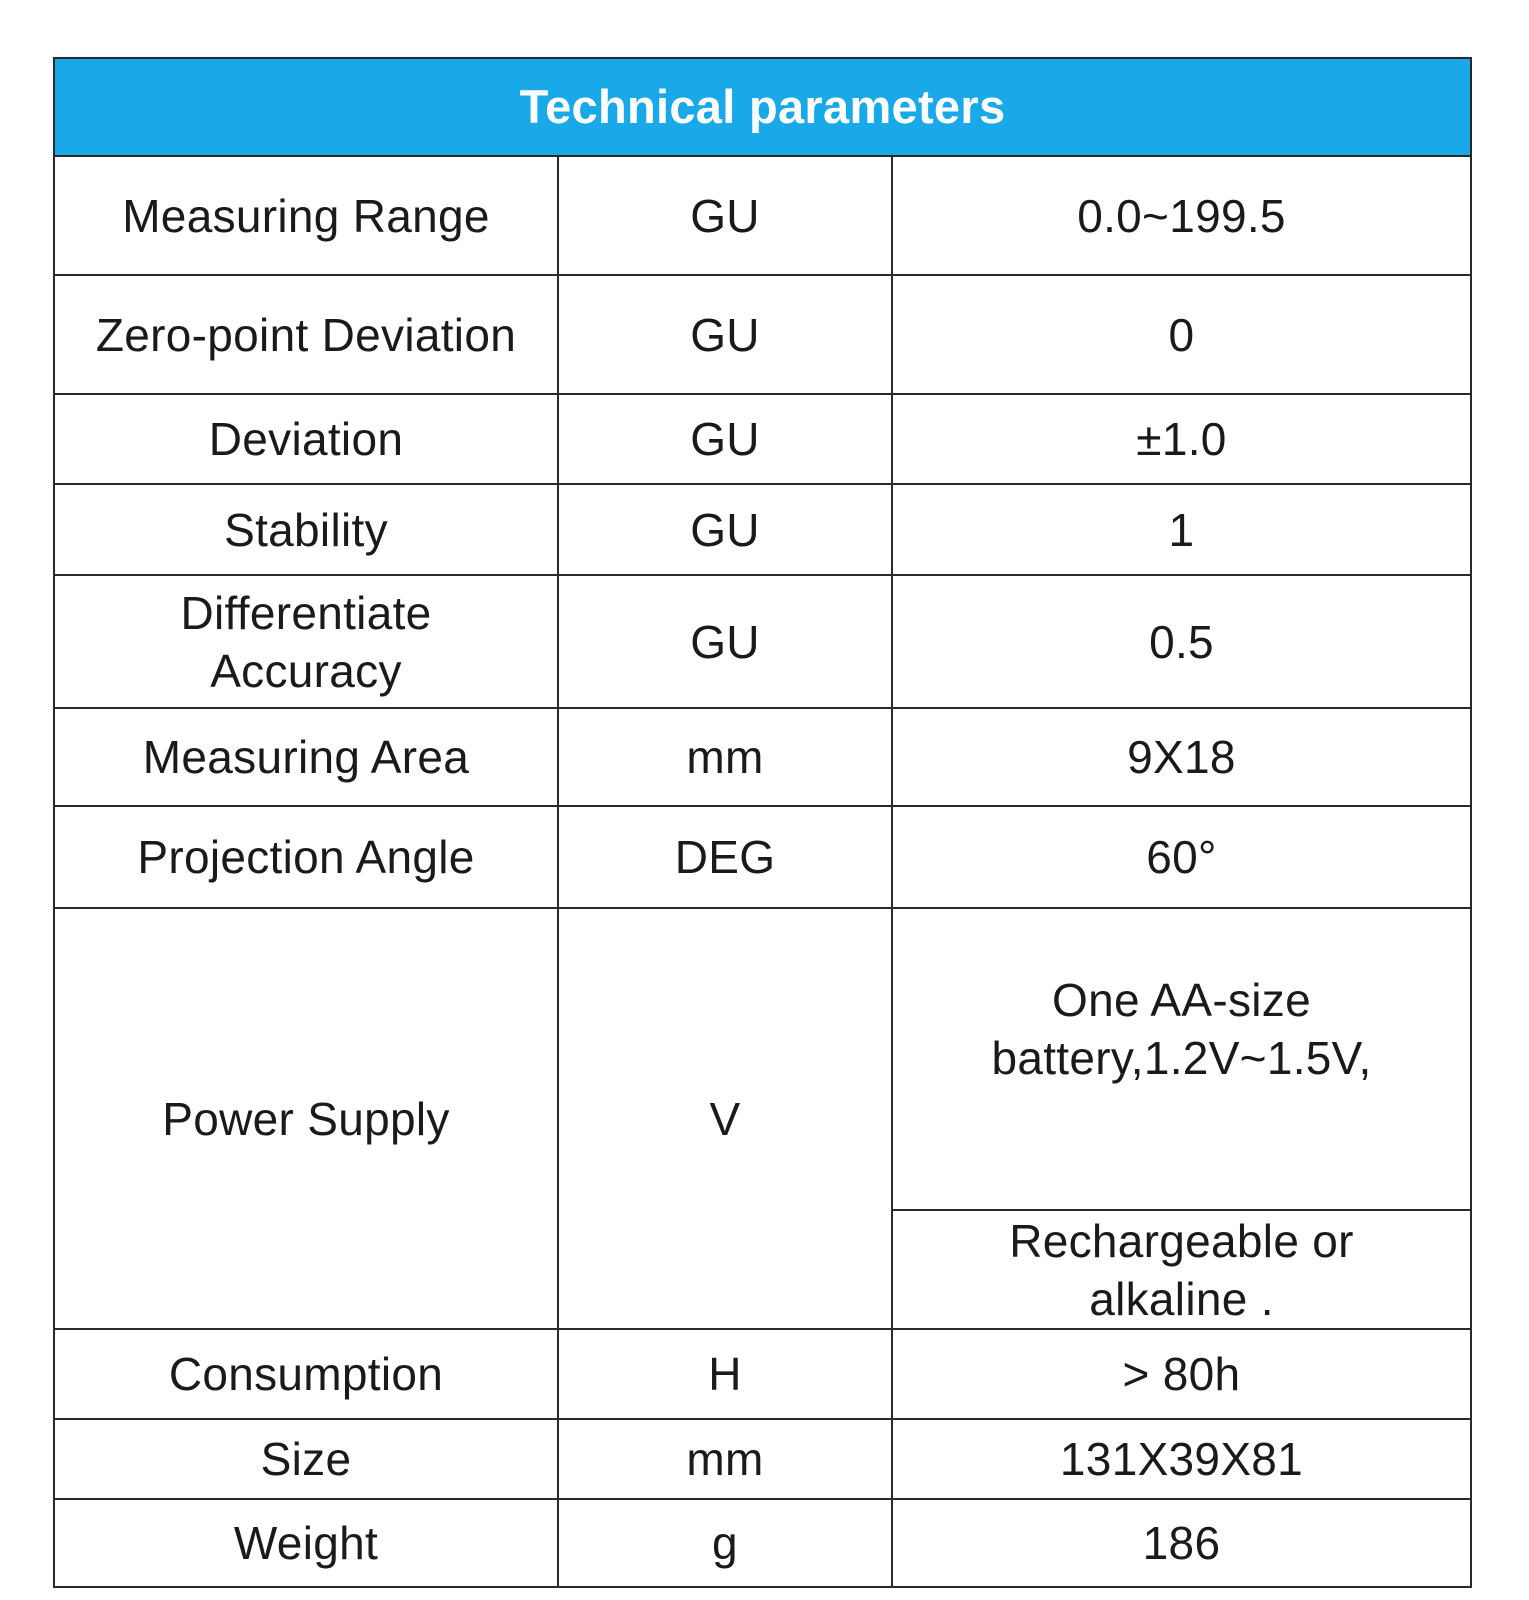  Describe the element at coordinates (1181, 439) in the screenshot. I see `param-value: ±1.0` at that location.